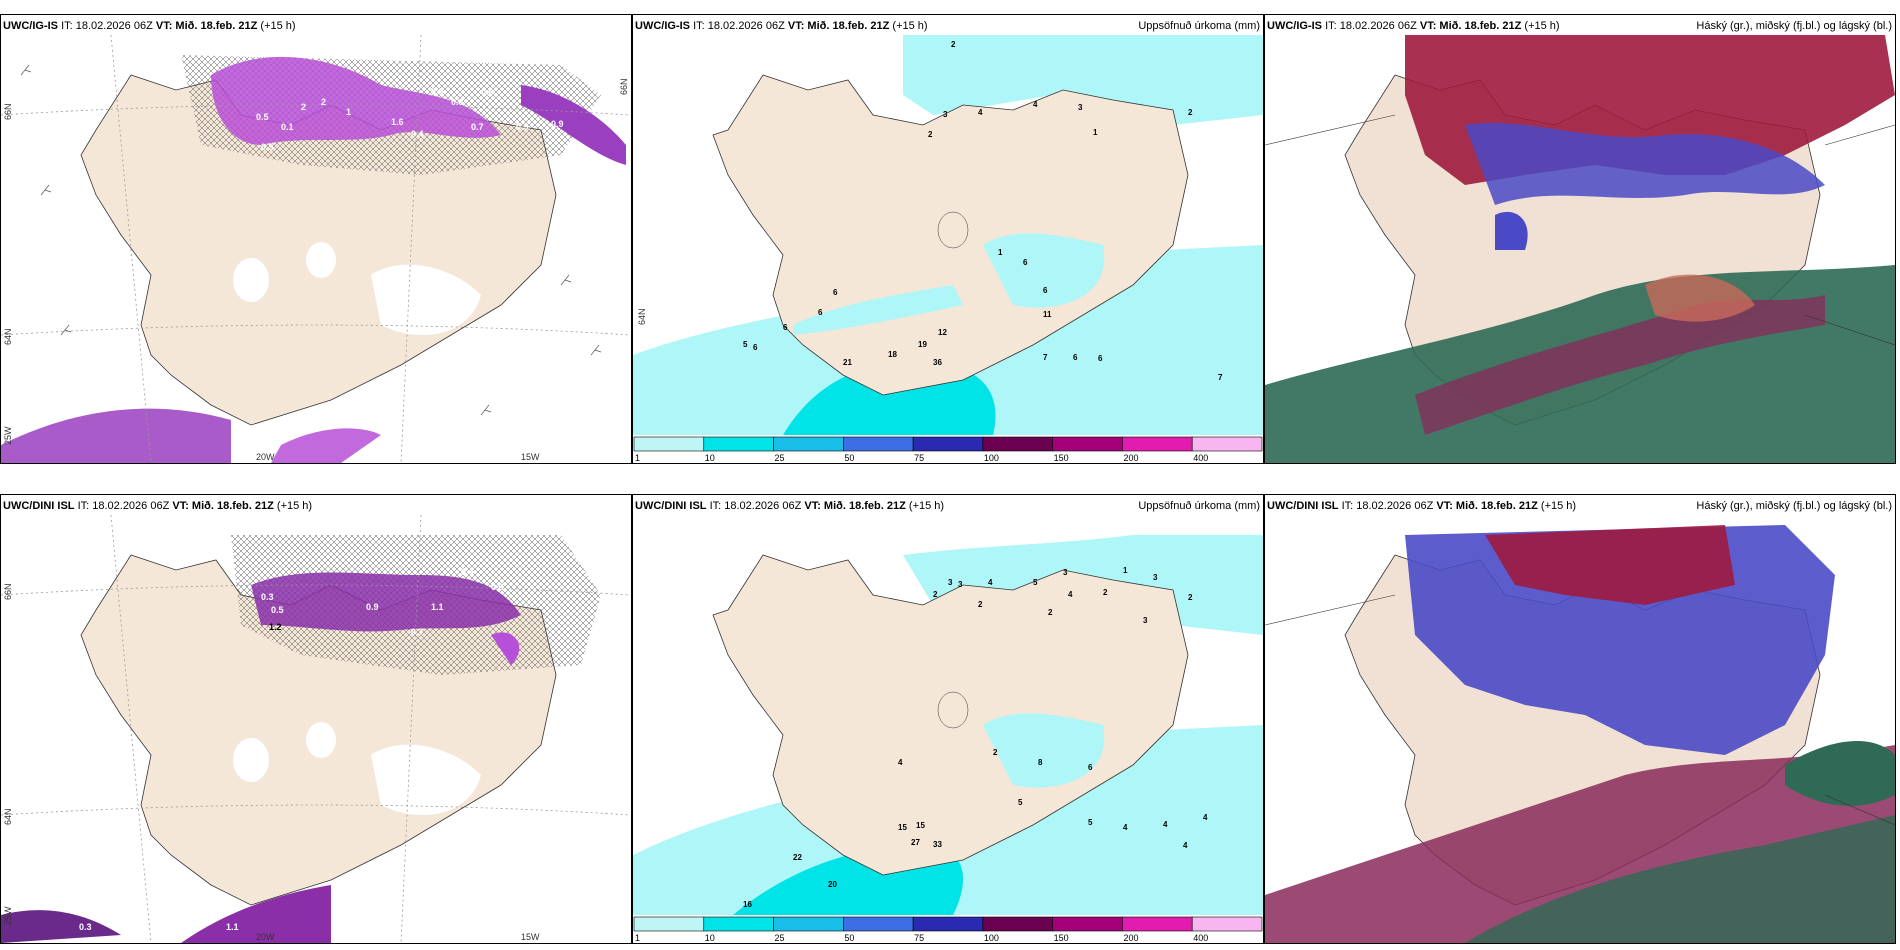  Describe the element at coordinates (497, 587) in the screenshot. I see `wind-value: 0.6` at that location.